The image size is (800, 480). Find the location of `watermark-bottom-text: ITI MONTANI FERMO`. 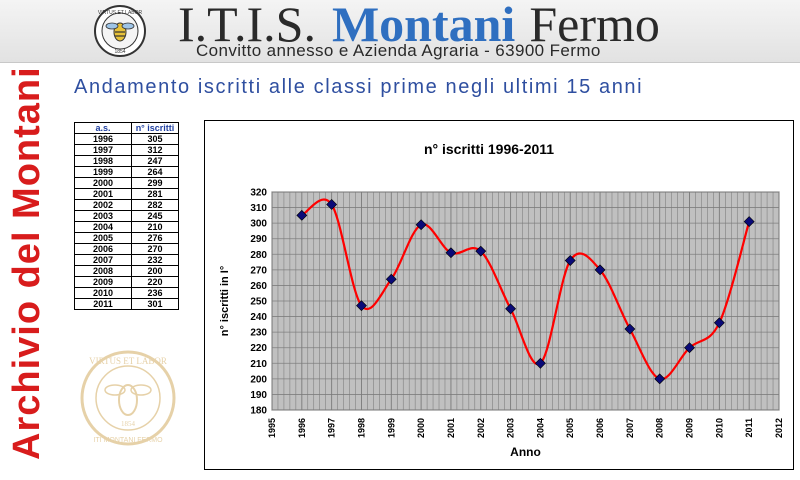

watermark-bottom-text: ITI MONTANI FERMO is located at coordinates (128, 440).